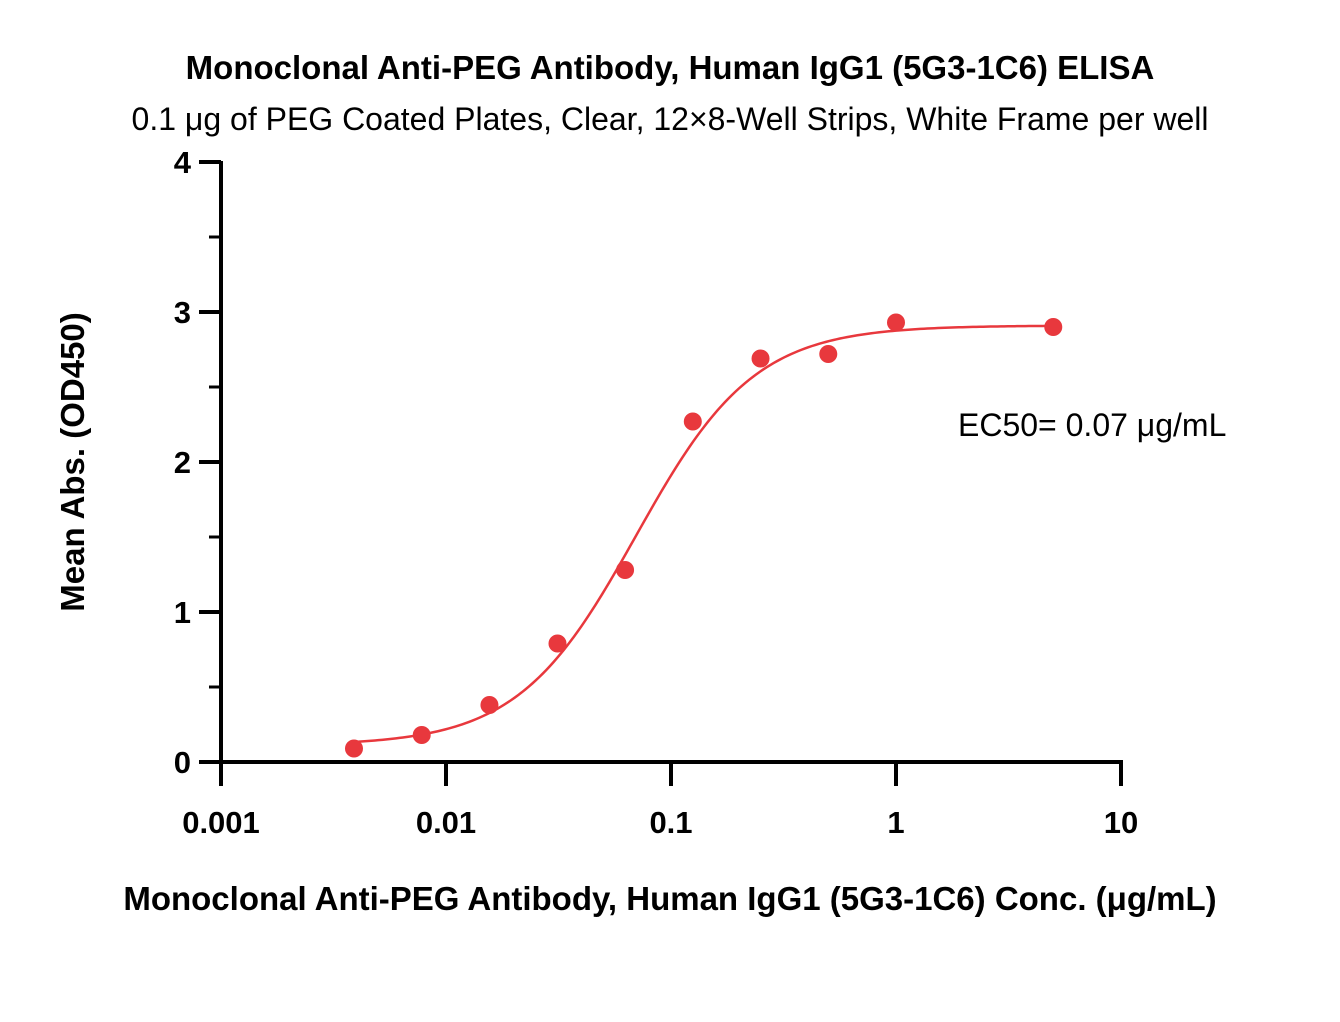 Image resolution: width=1340 pixels, height=1022 pixels. I want to click on x-tick-label: 1, so click(895, 822).